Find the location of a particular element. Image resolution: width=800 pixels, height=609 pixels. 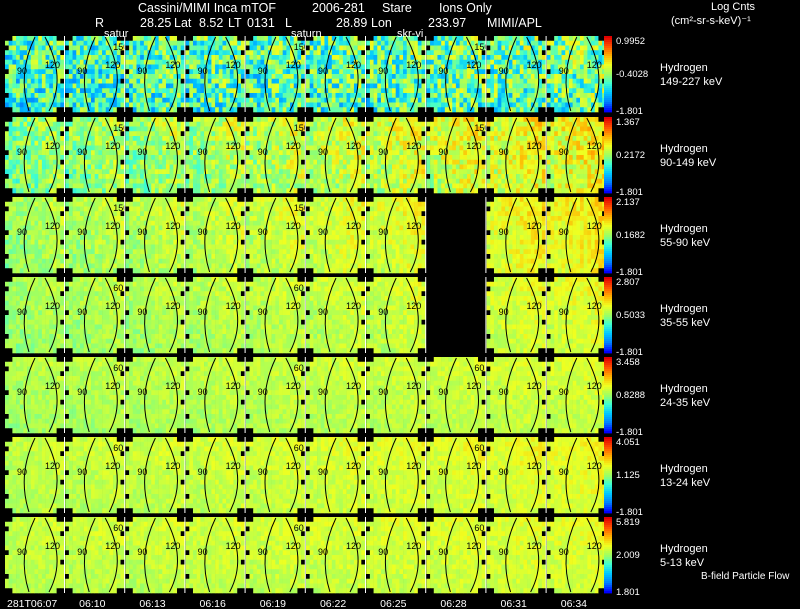

contour-label: 120 is located at coordinates (473, 65).